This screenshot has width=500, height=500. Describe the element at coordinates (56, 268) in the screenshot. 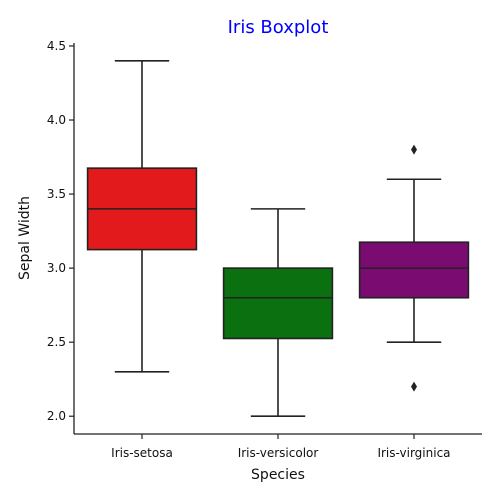

I see `y-tick-label: 3.0` at that location.